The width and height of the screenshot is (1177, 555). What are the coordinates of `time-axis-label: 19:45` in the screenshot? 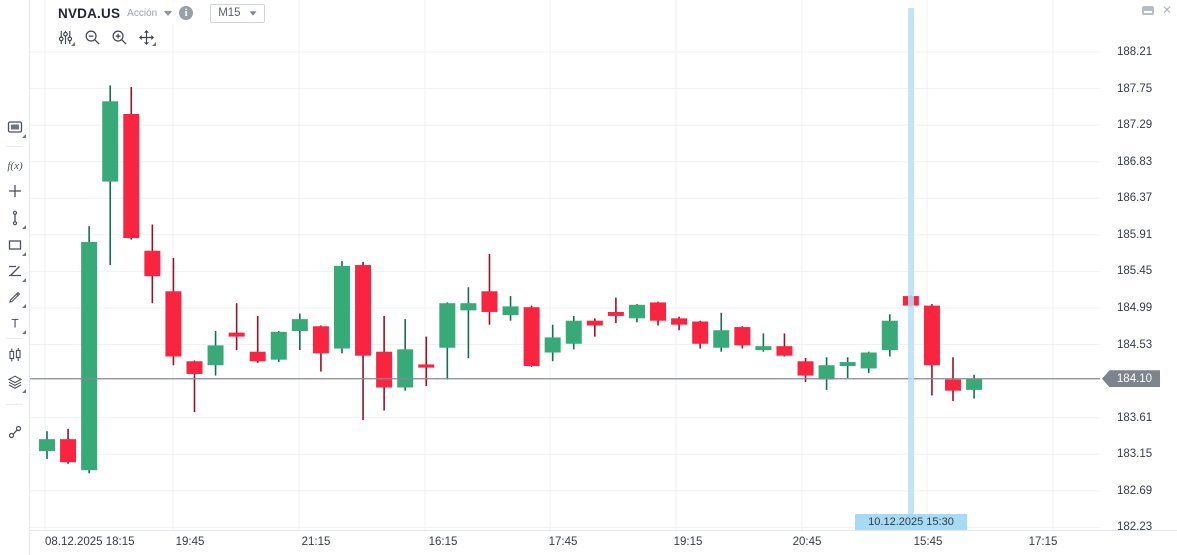 It's located at (190, 542).